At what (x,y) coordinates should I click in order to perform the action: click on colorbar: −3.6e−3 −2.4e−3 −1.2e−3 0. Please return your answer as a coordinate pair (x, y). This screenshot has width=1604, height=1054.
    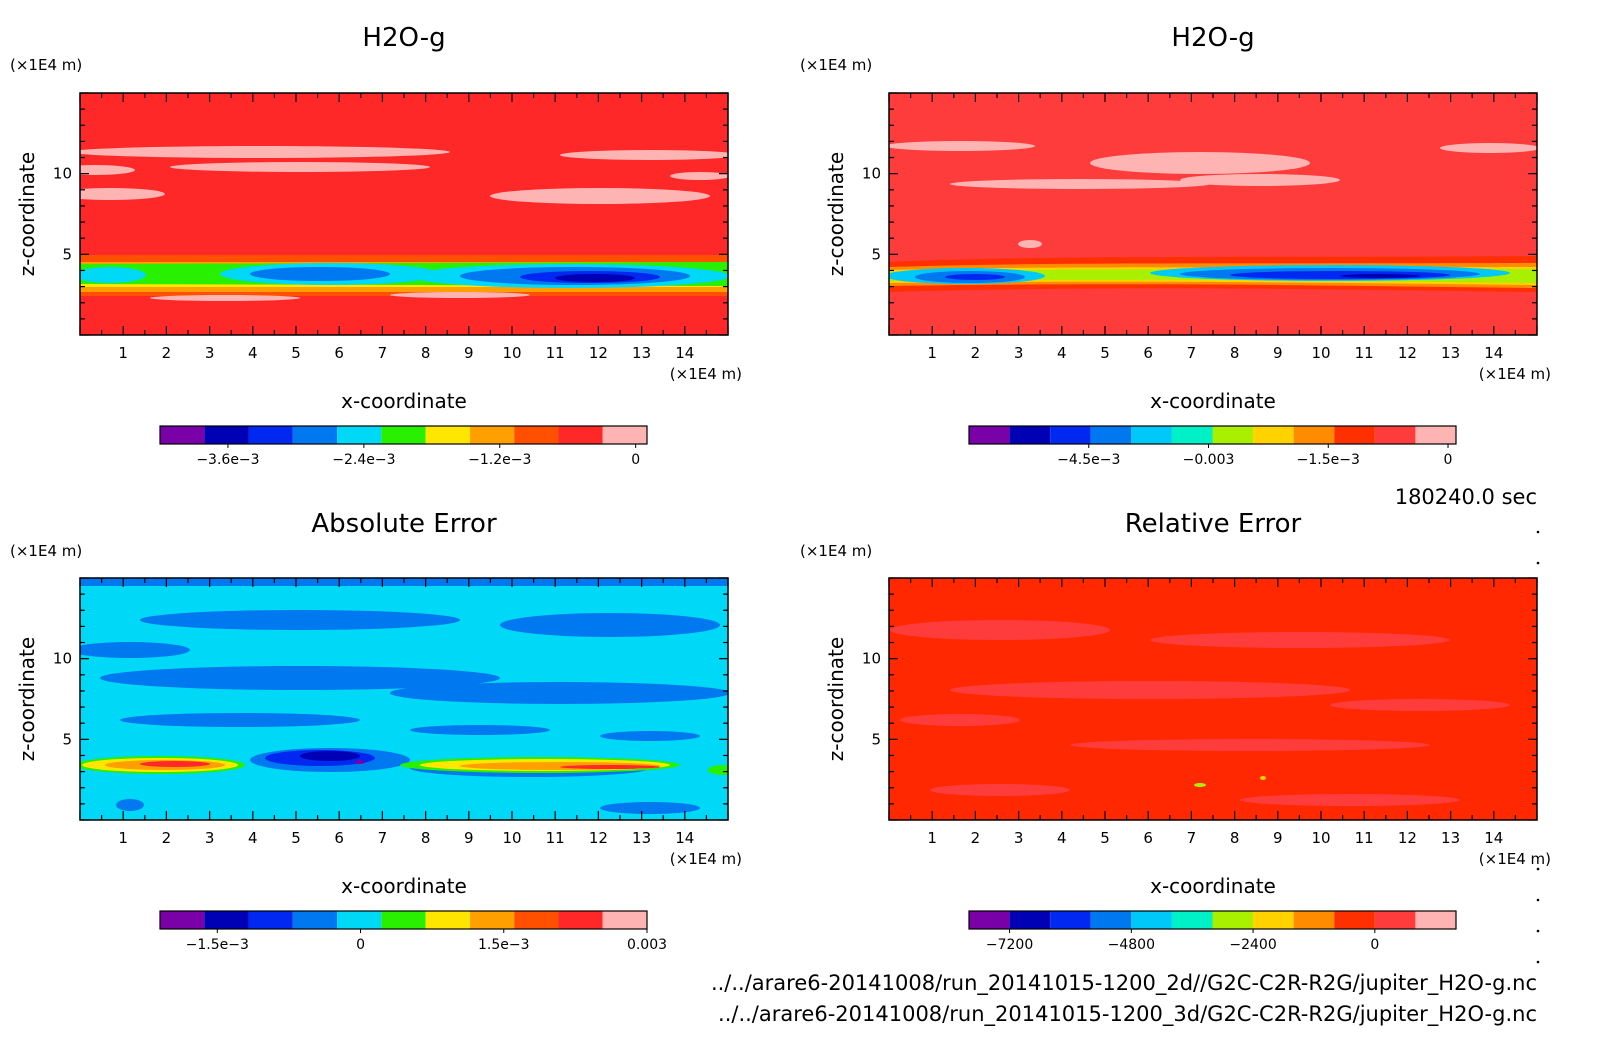
    Looking at the image, I should click on (403, 446).